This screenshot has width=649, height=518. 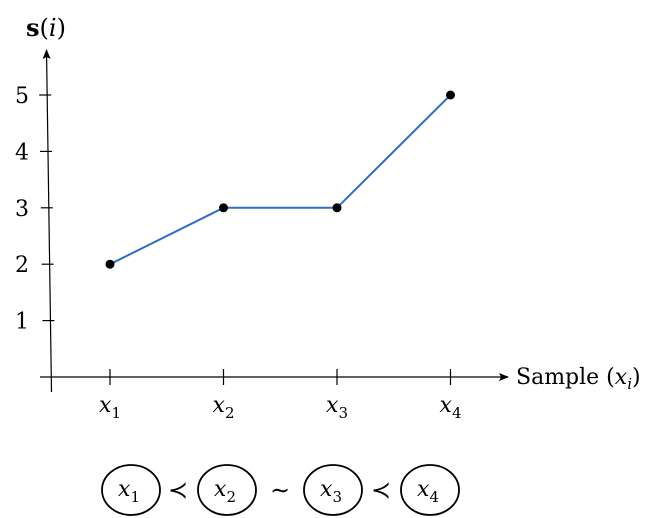 What do you see at coordinates (47, 221) in the screenshot?
I see `y-axis-line` at bounding box center [47, 221].